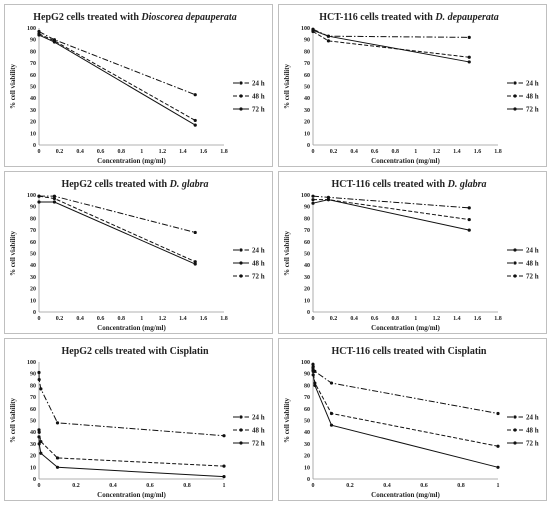 Image resolution: width=550 pixels, height=505 pixels. Describe the element at coordinates (183, 152) in the screenshot. I see `x-tick-label: 1.4` at that location.